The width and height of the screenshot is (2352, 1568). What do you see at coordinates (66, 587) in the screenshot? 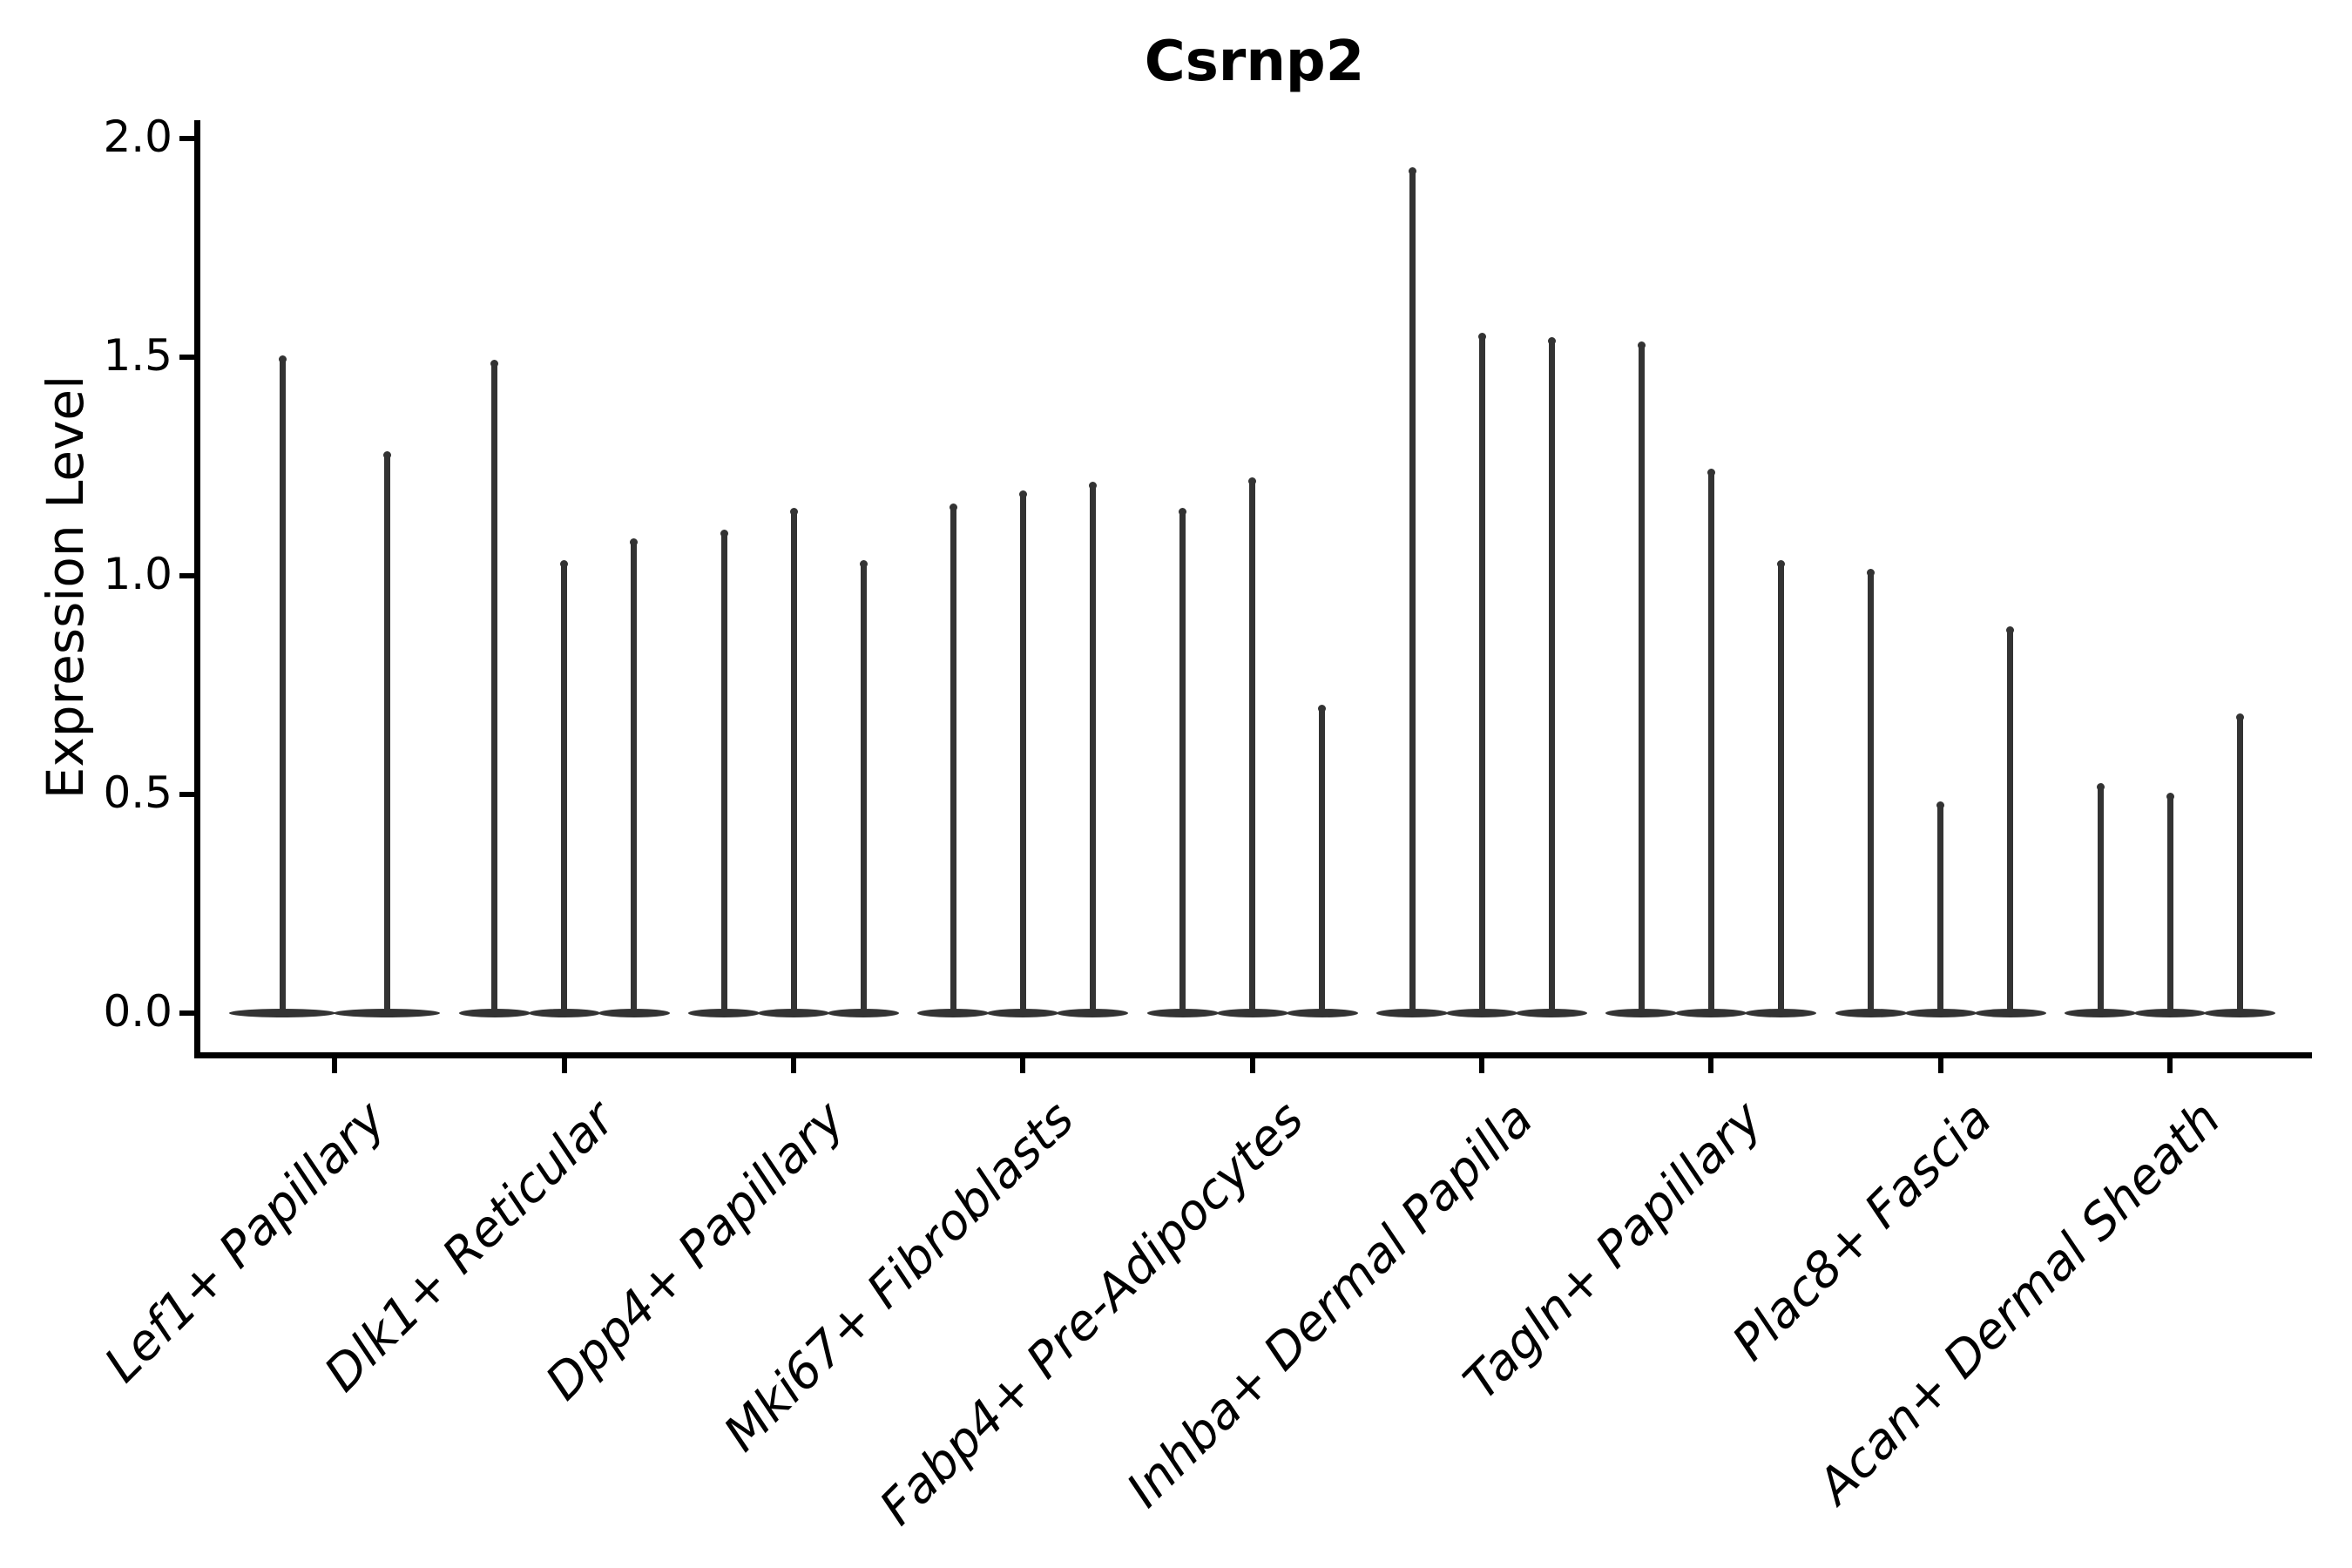
I see `y-axis-label: Expression Level` at bounding box center [66, 587].